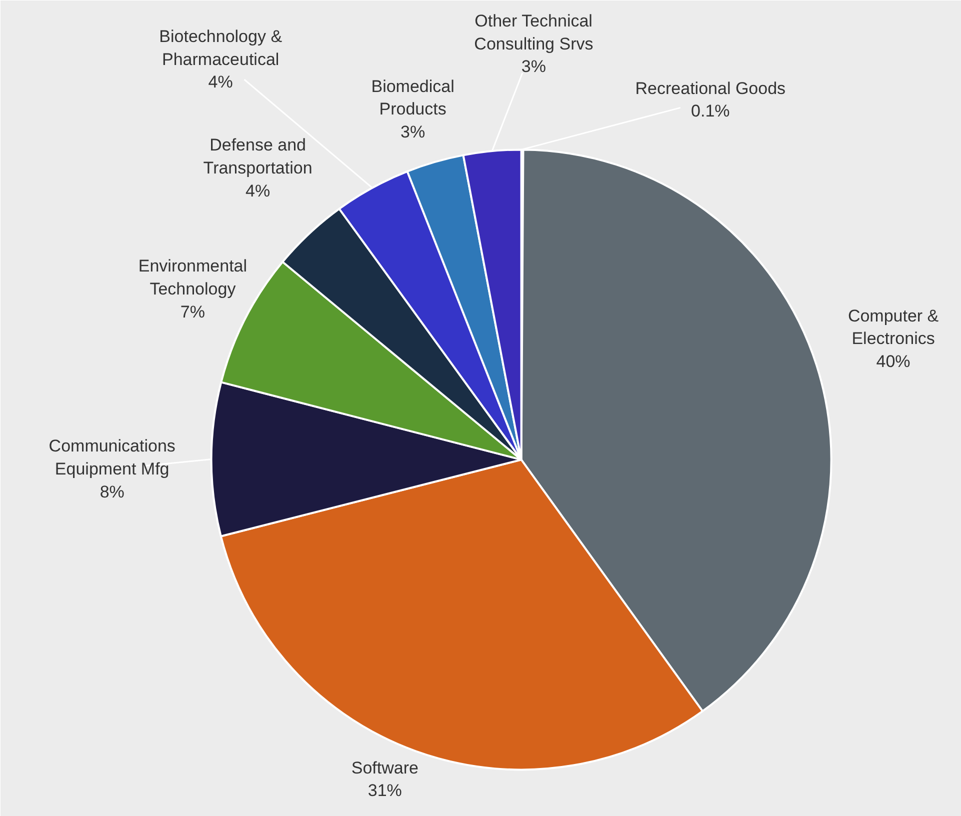 This screenshot has height=816, width=961. I want to click on slice-label: Recreational Goods, so click(710, 88).